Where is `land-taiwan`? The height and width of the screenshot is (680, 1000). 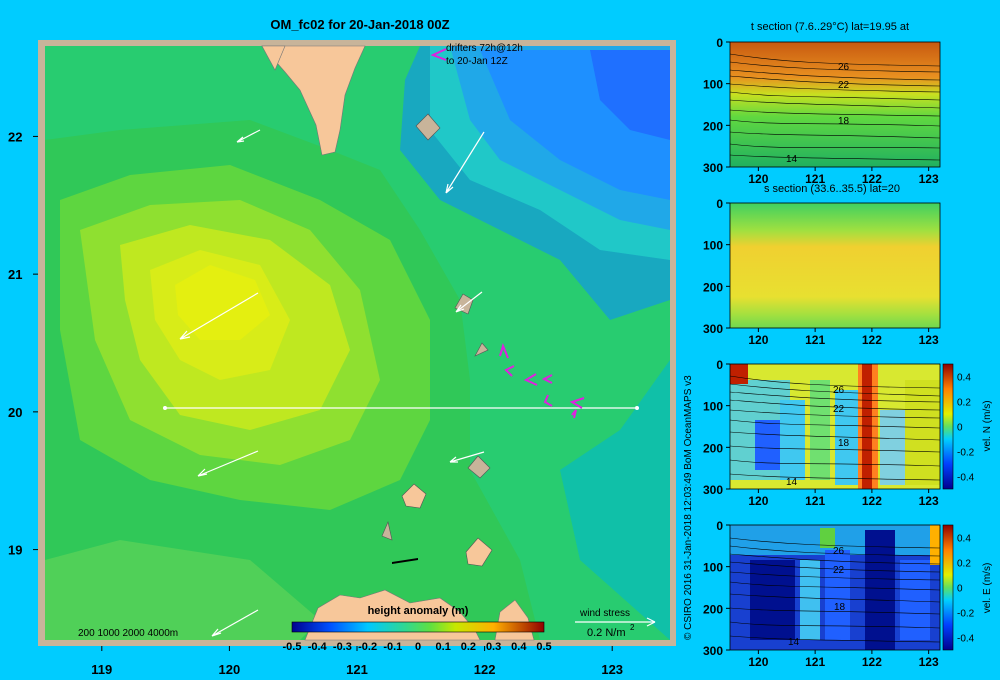
land-taiwan is located at coordinates (313, 100).